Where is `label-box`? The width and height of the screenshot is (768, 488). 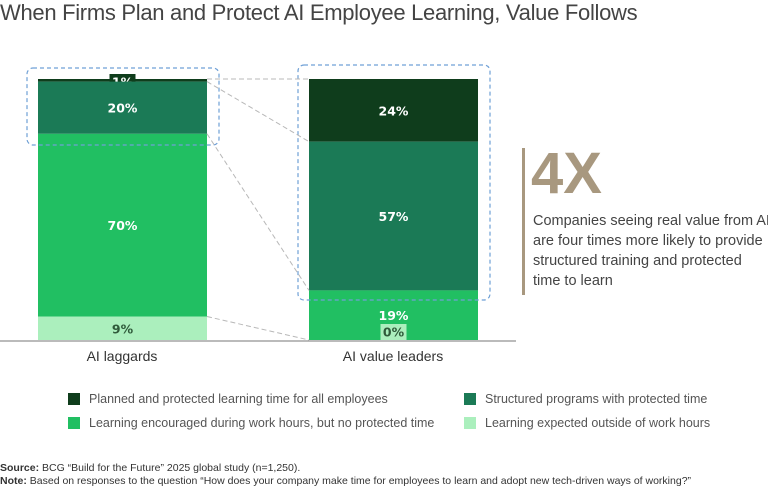 label-box is located at coordinates (393, 332).